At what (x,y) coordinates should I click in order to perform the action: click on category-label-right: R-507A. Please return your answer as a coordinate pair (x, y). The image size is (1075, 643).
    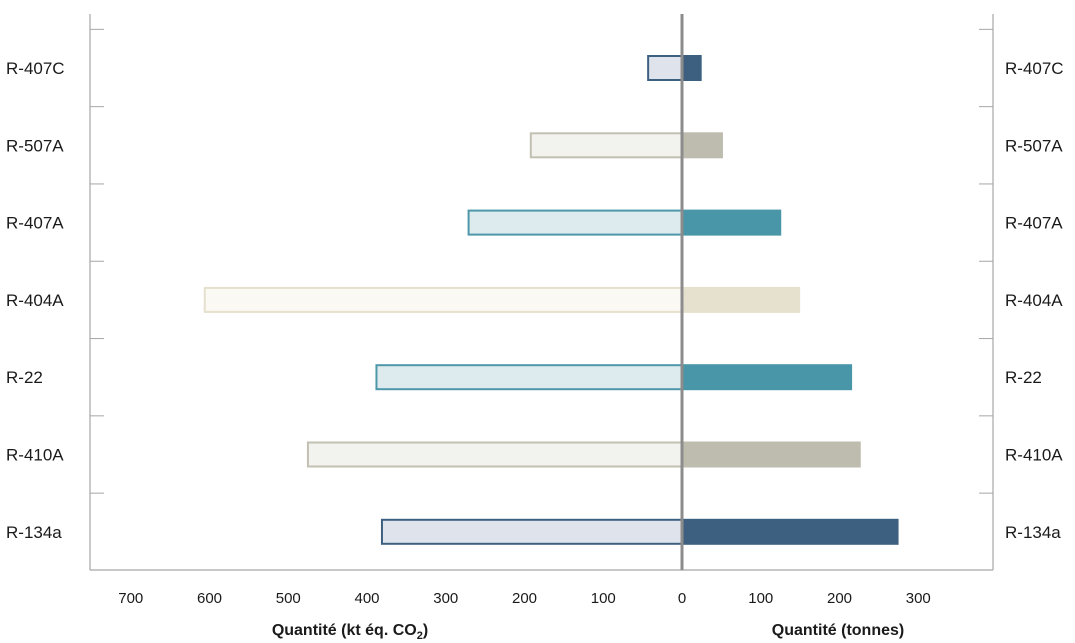
    Looking at the image, I should click on (1034, 145).